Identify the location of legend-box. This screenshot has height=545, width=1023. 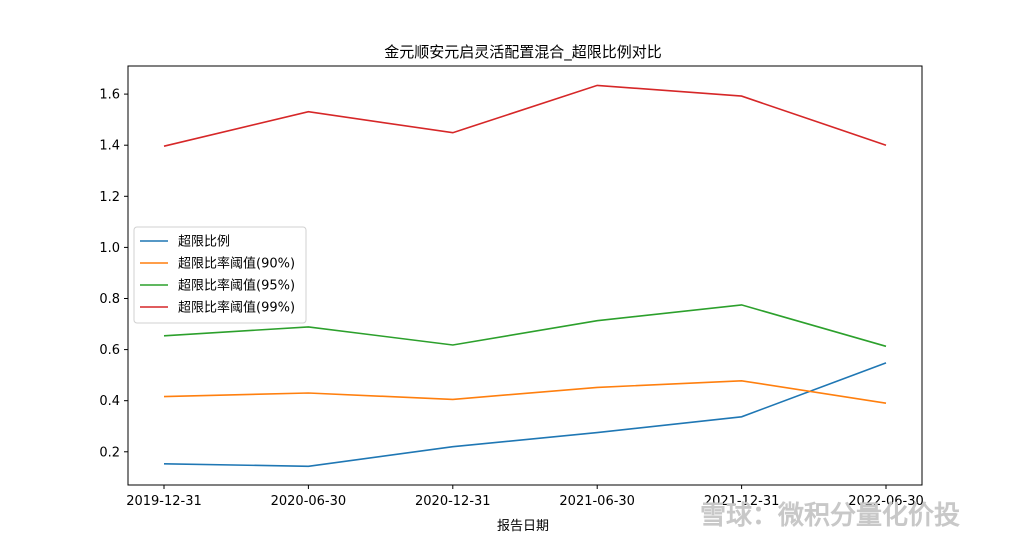
(220, 275).